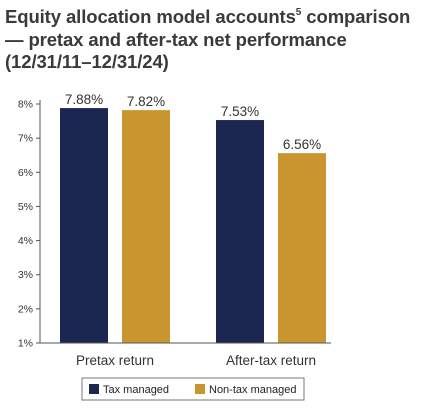 The width and height of the screenshot is (427, 414). Describe the element at coordinates (146, 226) in the screenshot. I see `bar-non-tax-managed-pretax` at that location.